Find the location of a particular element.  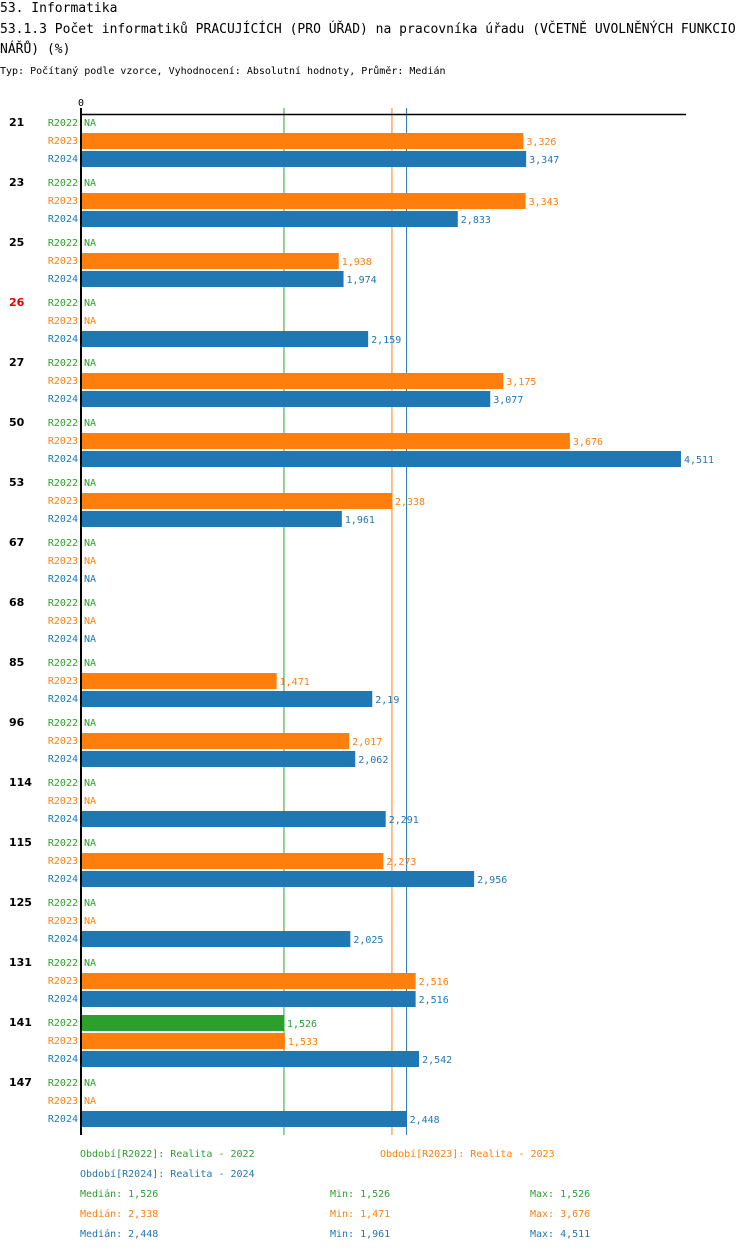

legend-min-R2023: Min: 1,471 is located at coordinates (360, 1214).